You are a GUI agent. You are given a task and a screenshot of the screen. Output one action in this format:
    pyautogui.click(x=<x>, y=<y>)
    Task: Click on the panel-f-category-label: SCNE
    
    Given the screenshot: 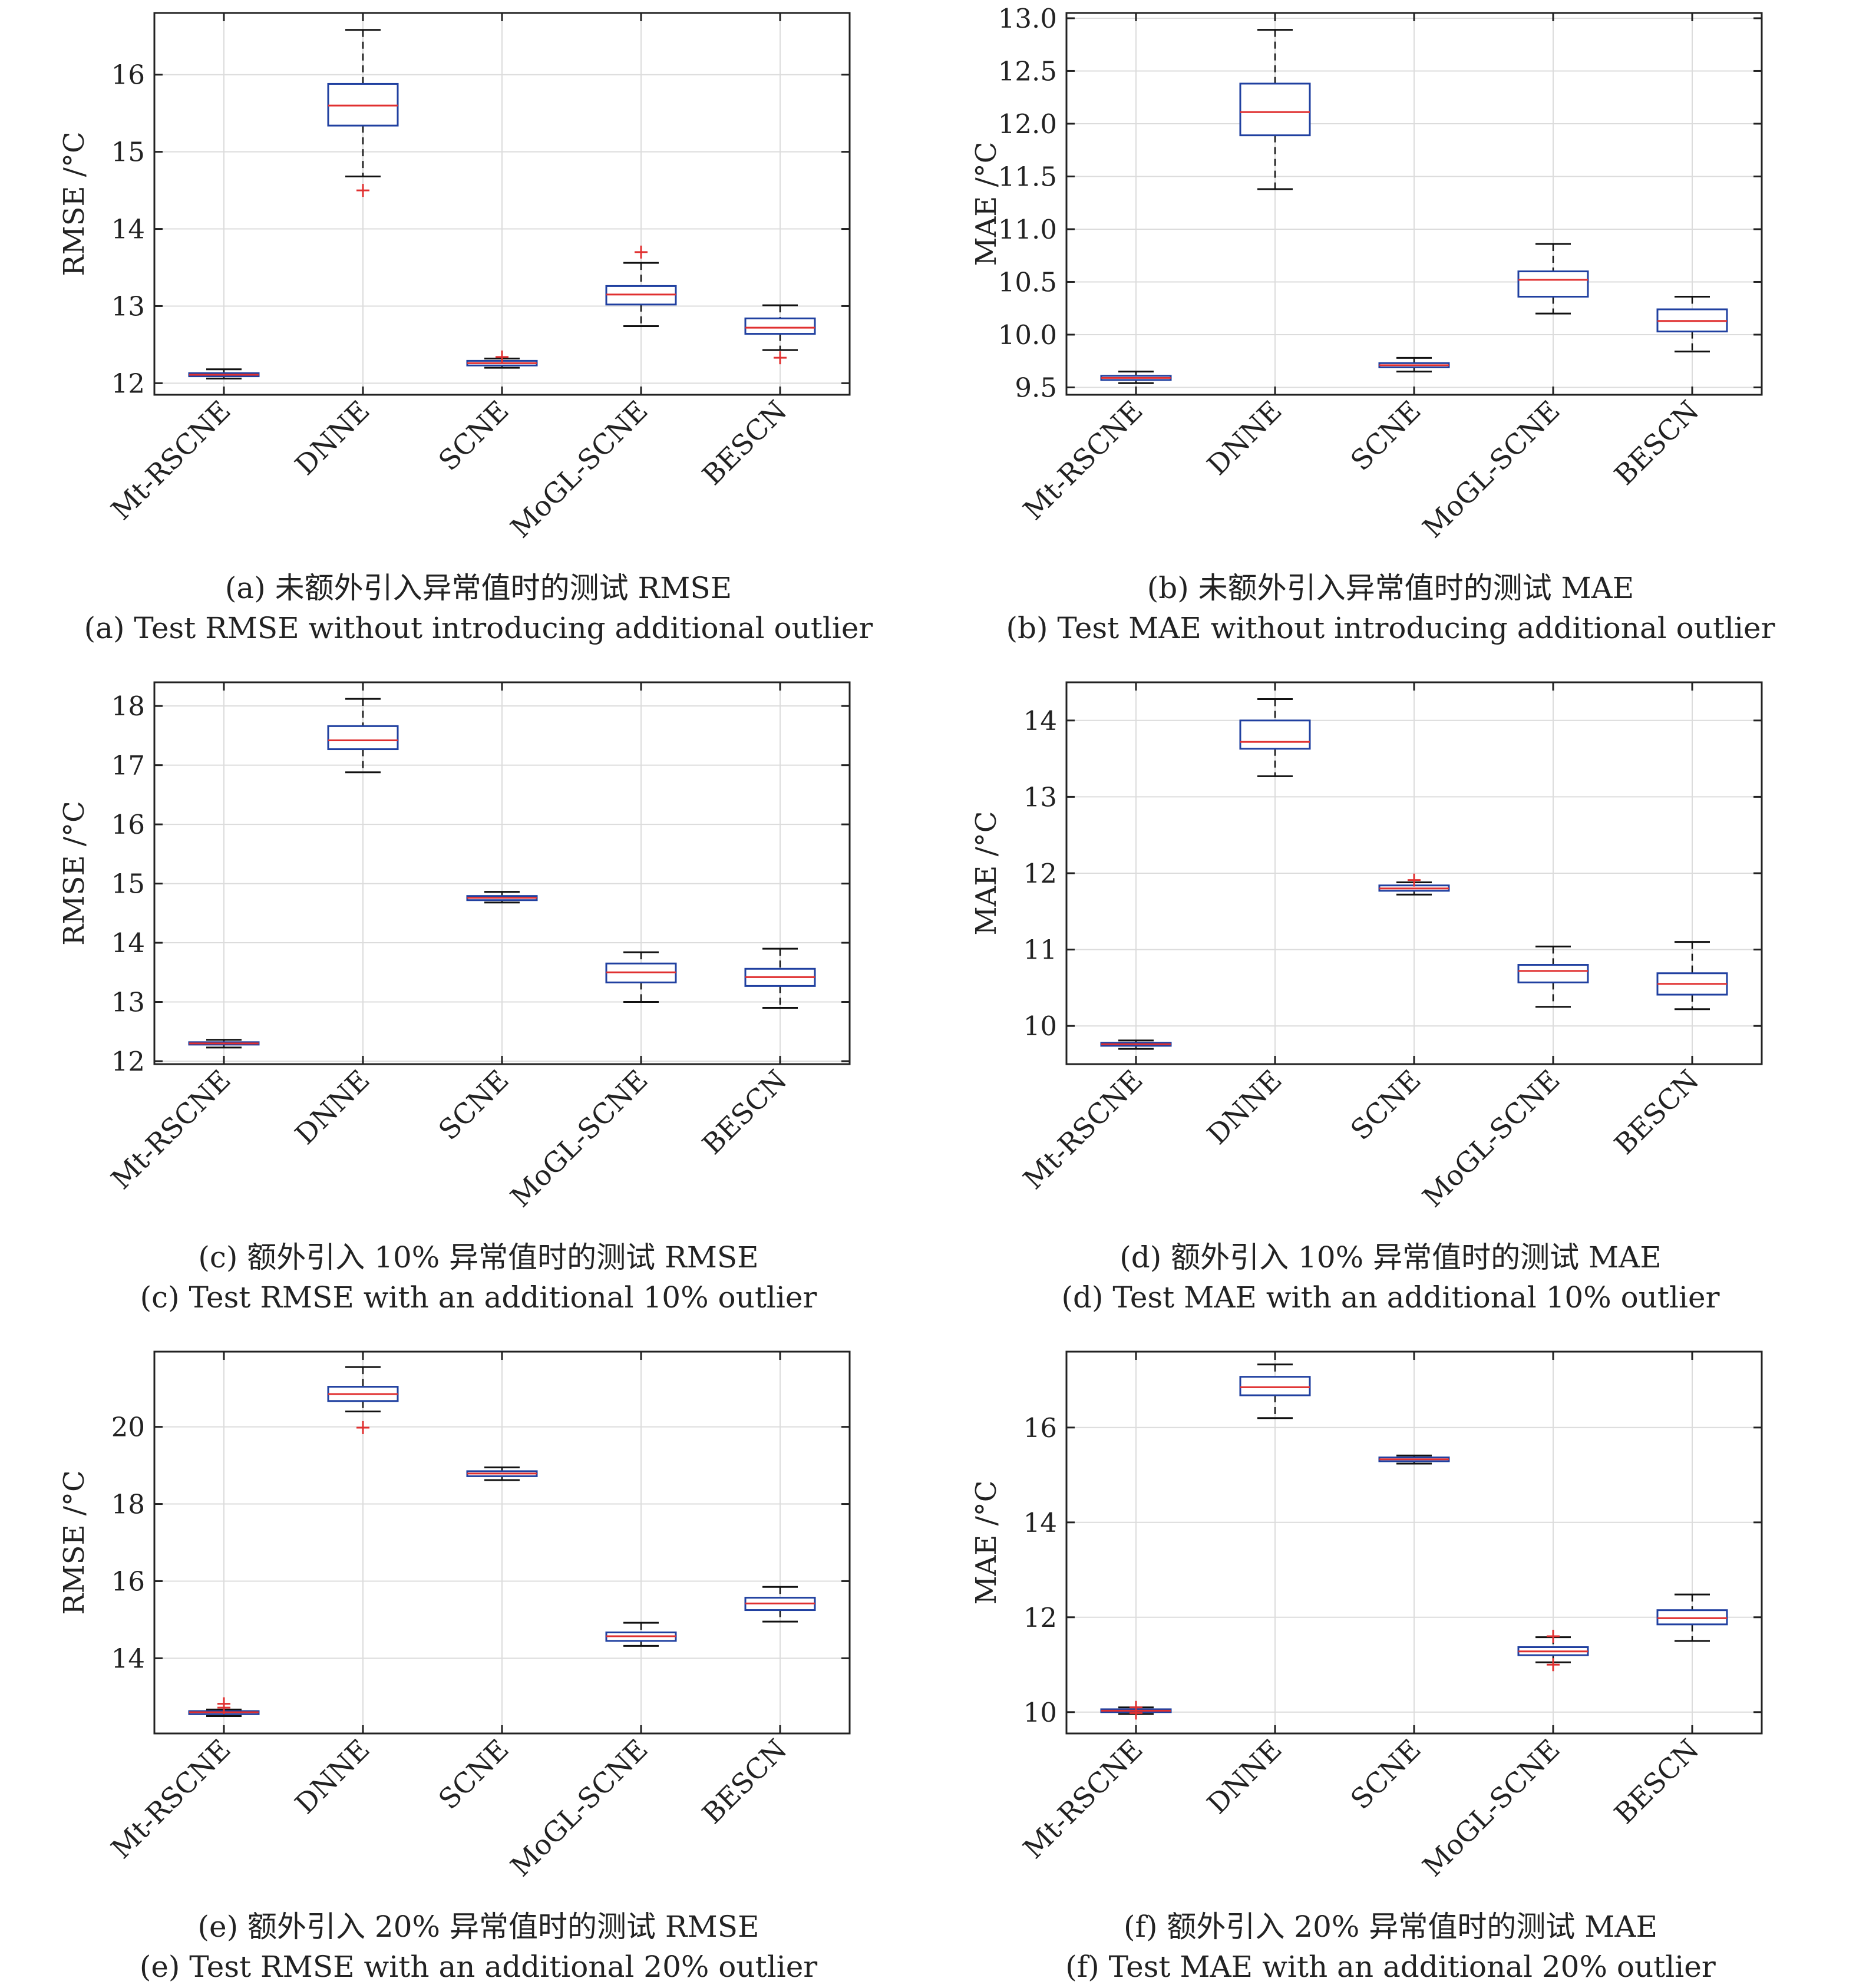 What is the action you would take?
    pyautogui.click(x=1386, y=1775)
    